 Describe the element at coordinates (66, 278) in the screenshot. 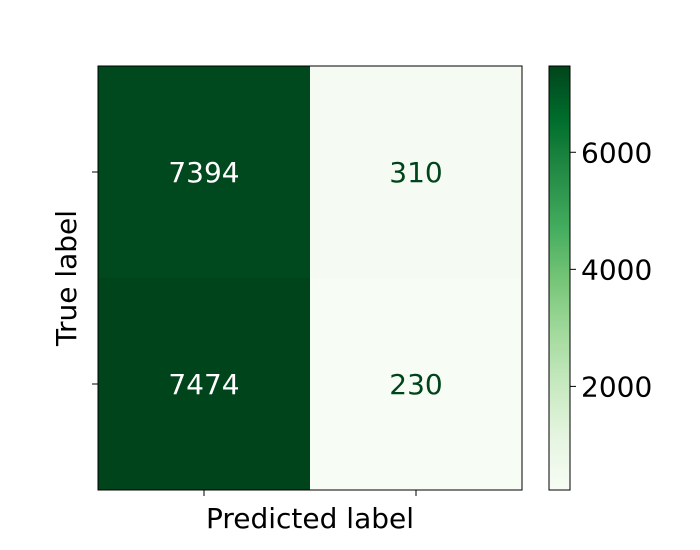

I see `y-axis-label: True label` at that location.